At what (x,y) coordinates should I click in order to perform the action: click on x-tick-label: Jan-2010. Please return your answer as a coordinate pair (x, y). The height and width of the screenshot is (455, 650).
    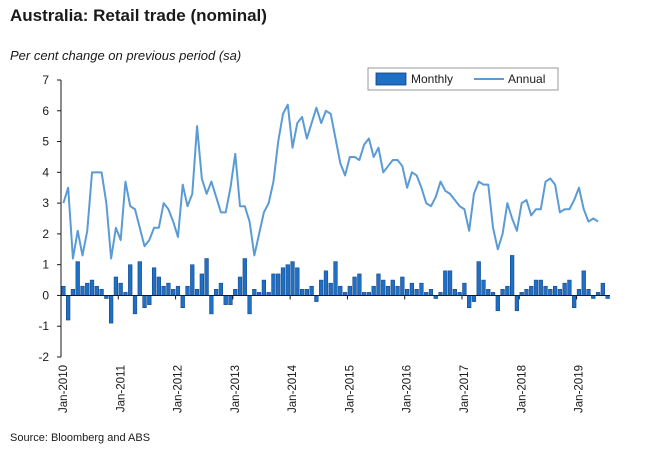
    Looking at the image, I should click on (64, 389).